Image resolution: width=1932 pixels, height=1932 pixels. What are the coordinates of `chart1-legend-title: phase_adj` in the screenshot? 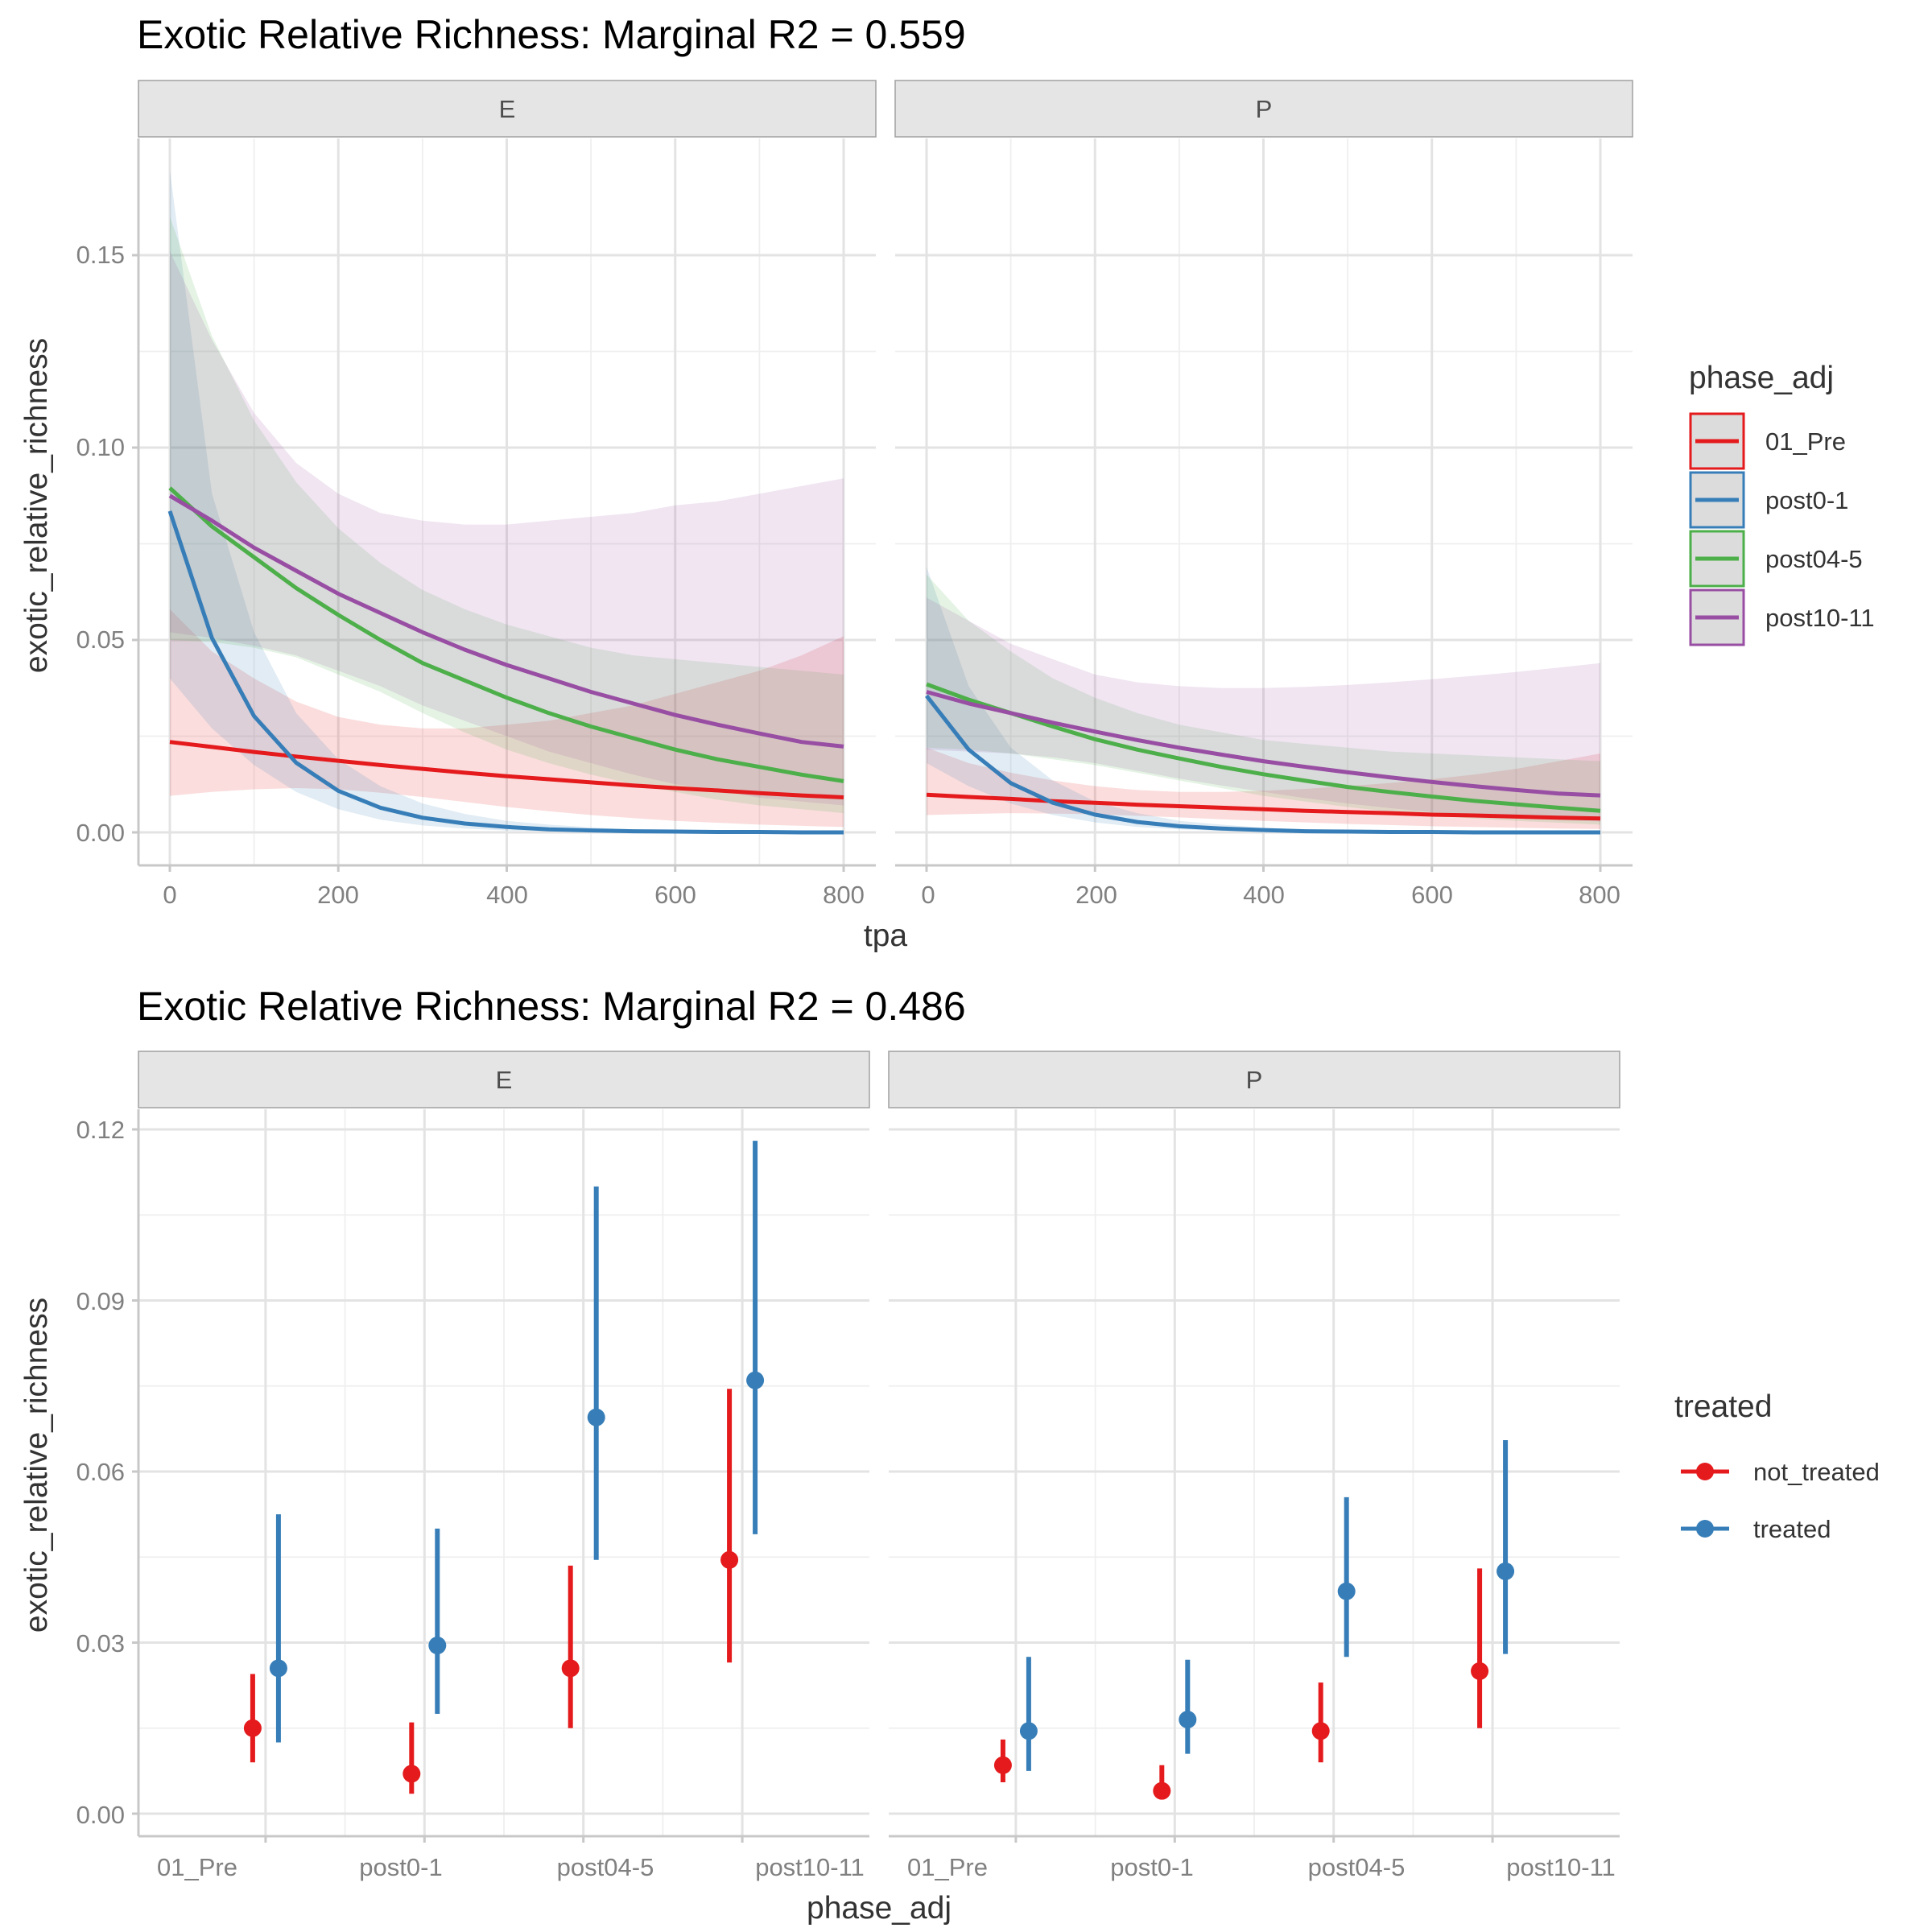 It's located at (1762, 378).